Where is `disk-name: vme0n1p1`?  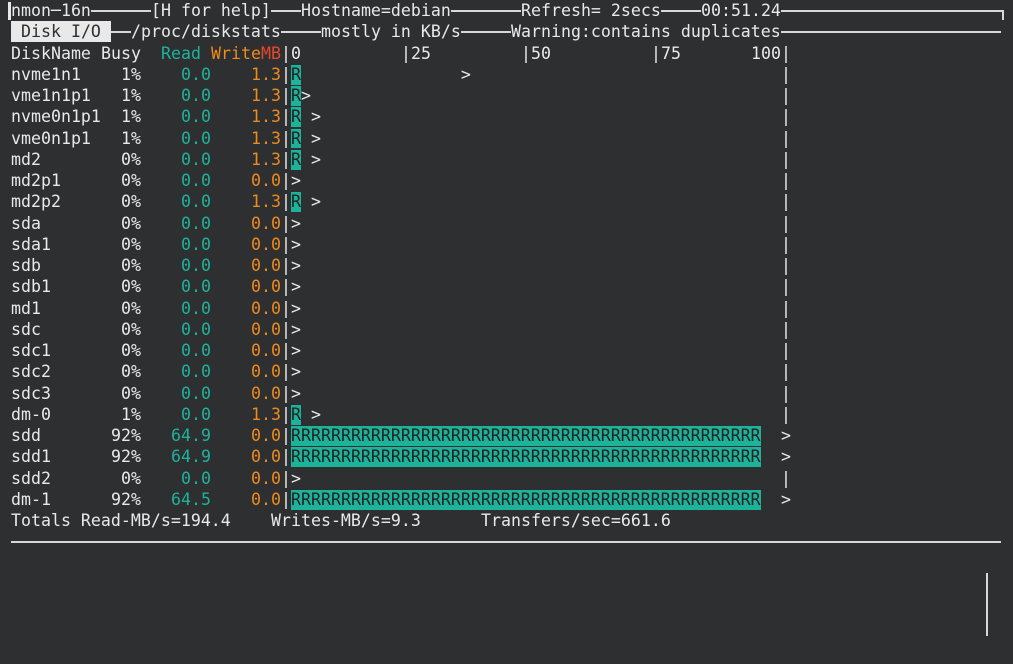
disk-name: vme0n1p1 is located at coordinates (51, 138).